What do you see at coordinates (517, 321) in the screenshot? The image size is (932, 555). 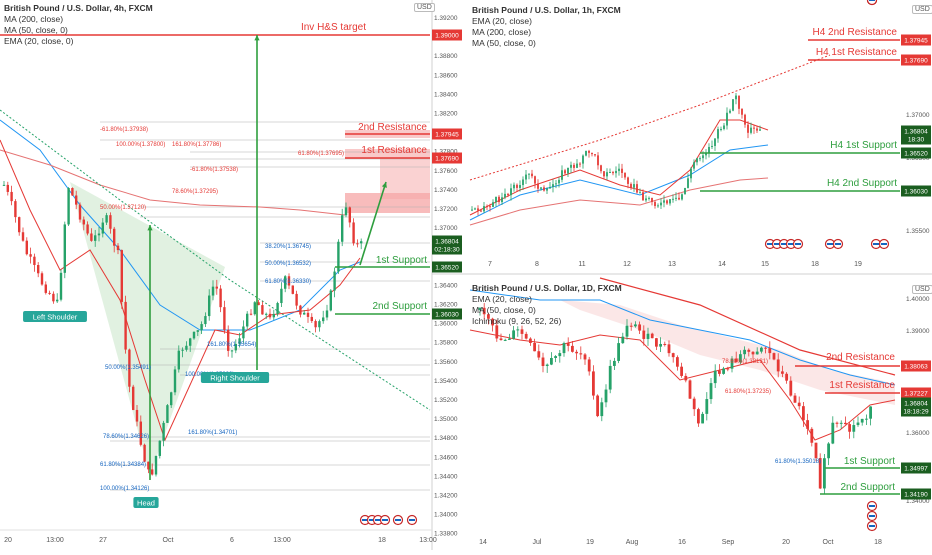 I see `d1-indicator-3: Ichimoku (9, 26, 52, 26)` at bounding box center [517, 321].